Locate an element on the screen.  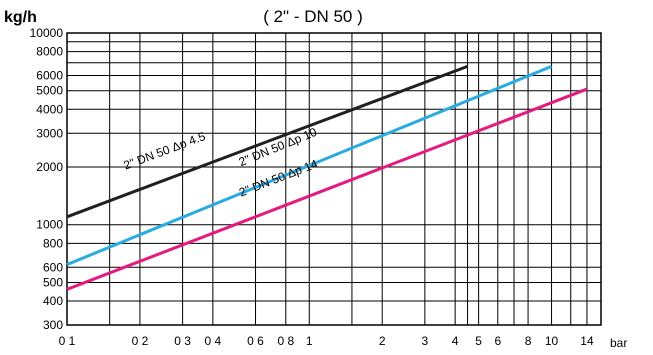
x-tick-label: 0 3 is located at coordinates (182, 341).